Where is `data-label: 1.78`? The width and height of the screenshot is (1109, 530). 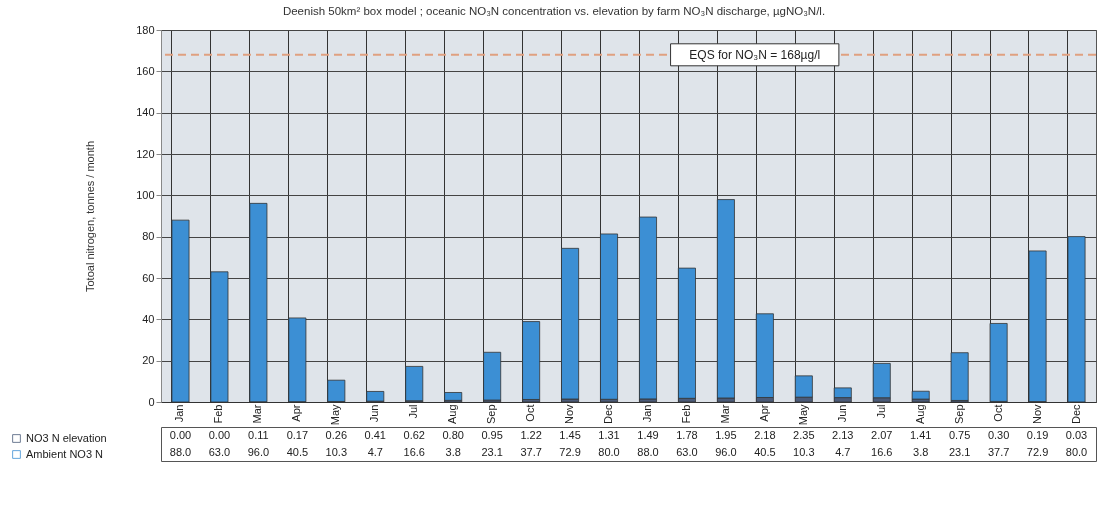 data-label: 1.78 is located at coordinates (687, 434).